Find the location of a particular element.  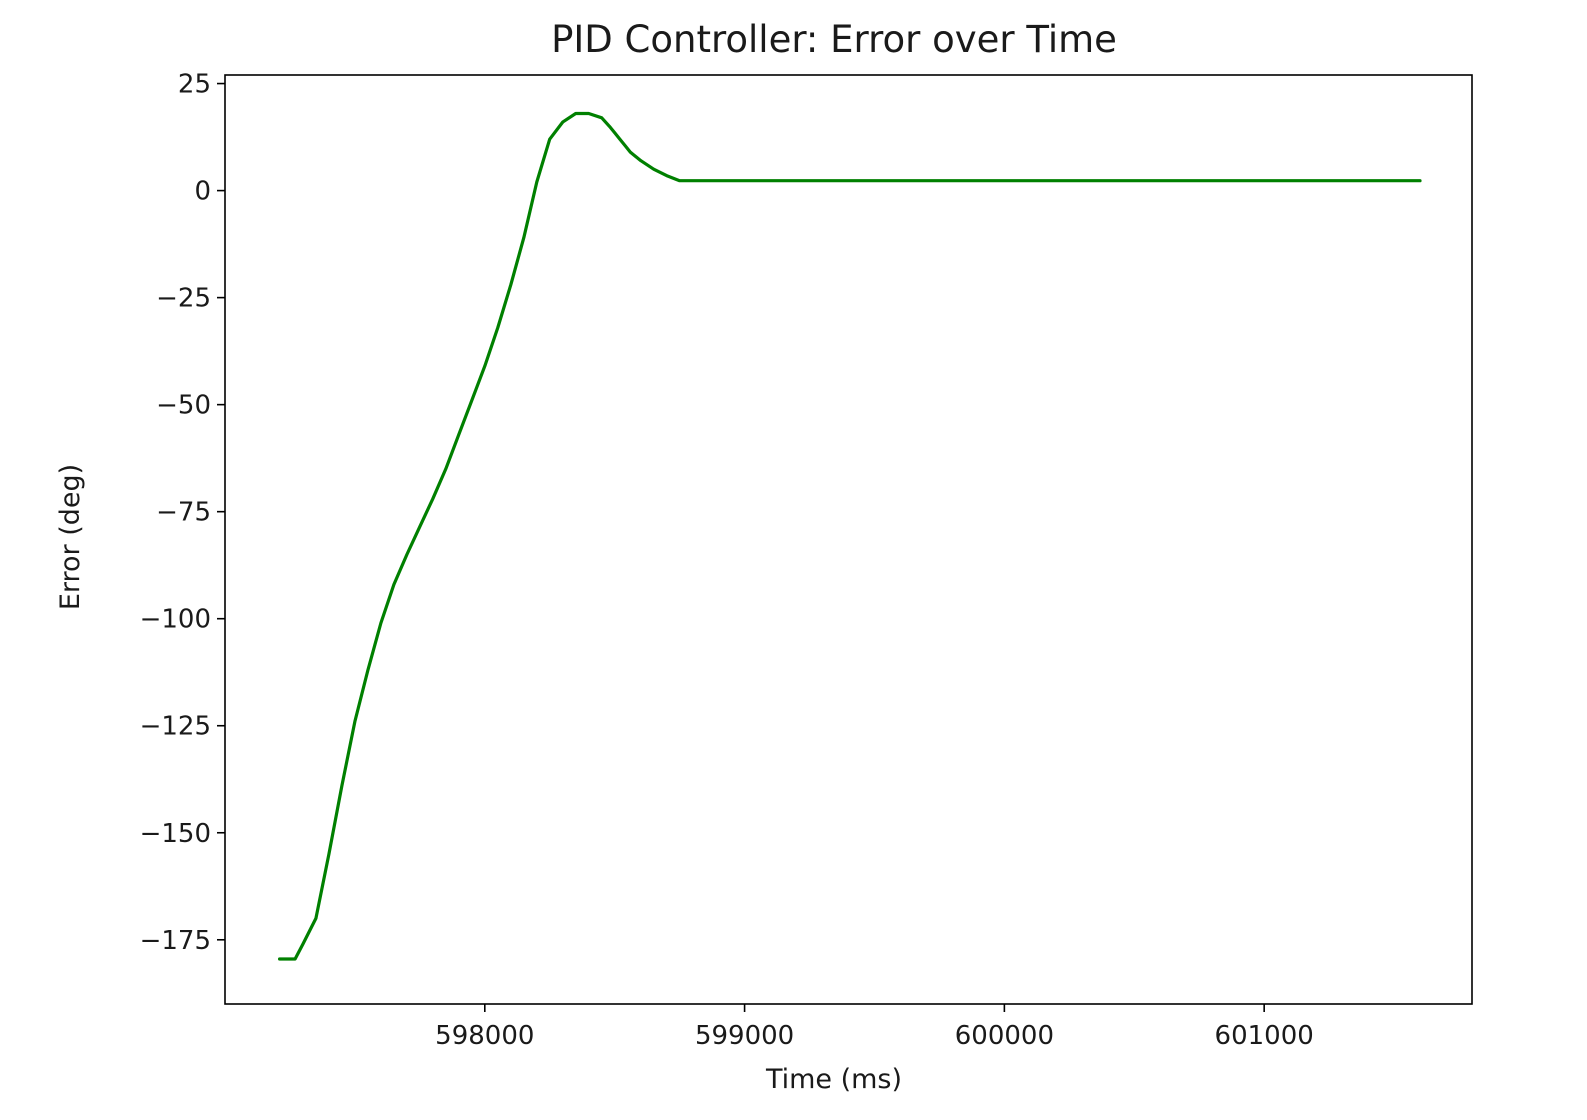

y-tick-label: −100 is located at coordinates (175, 620).